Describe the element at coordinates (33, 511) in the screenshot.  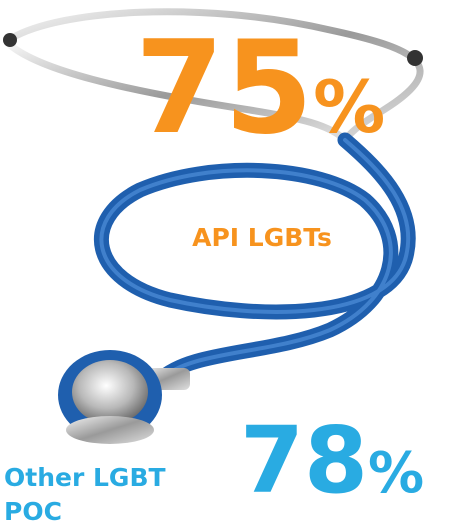
I see `stat-label: POC` at that location.